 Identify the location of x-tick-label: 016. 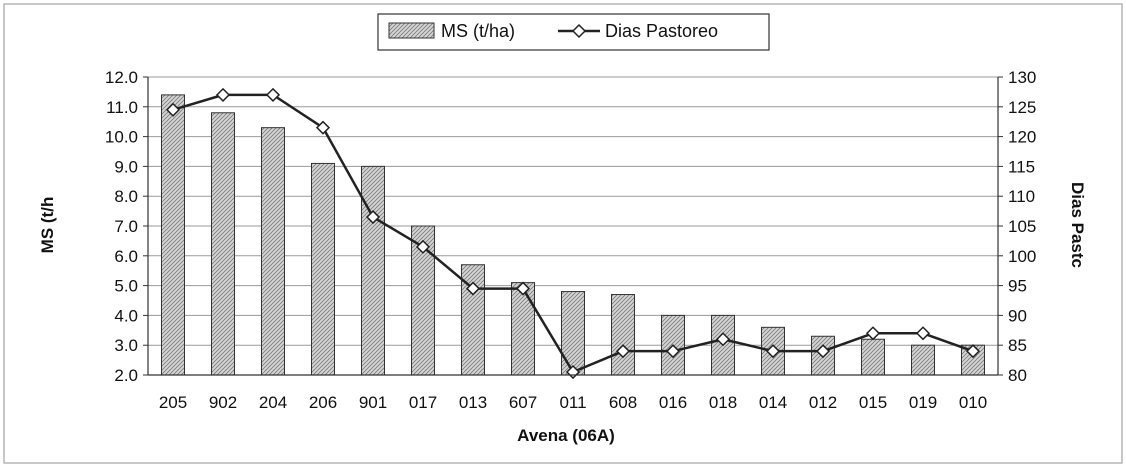
(673, 402).